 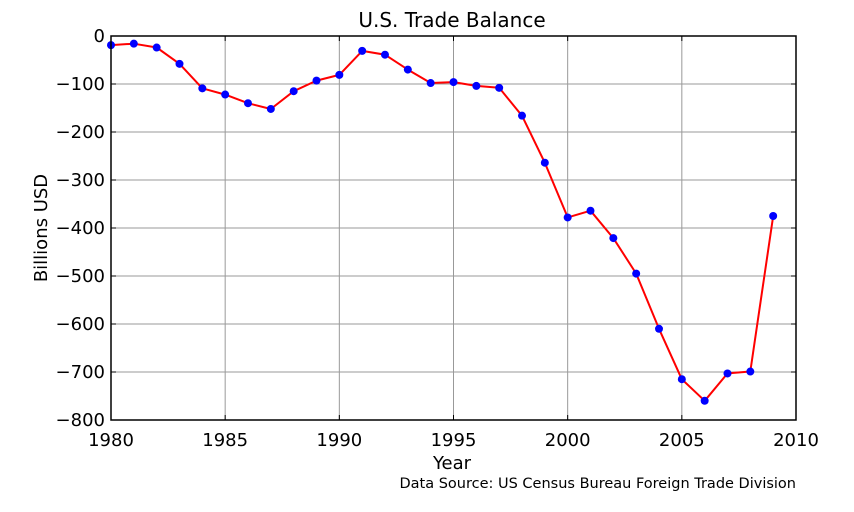 I want to click on chart-title: U.S. Trade Balance, so click(x=451, y=20).